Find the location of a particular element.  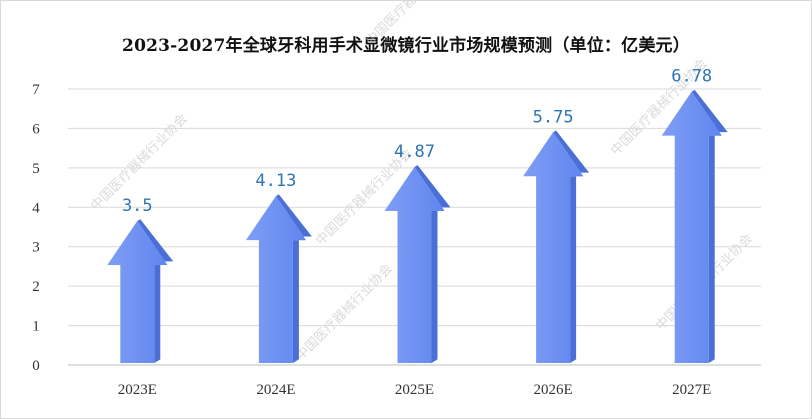

y-tick-label: 3 is located at coordinates (36, 248).